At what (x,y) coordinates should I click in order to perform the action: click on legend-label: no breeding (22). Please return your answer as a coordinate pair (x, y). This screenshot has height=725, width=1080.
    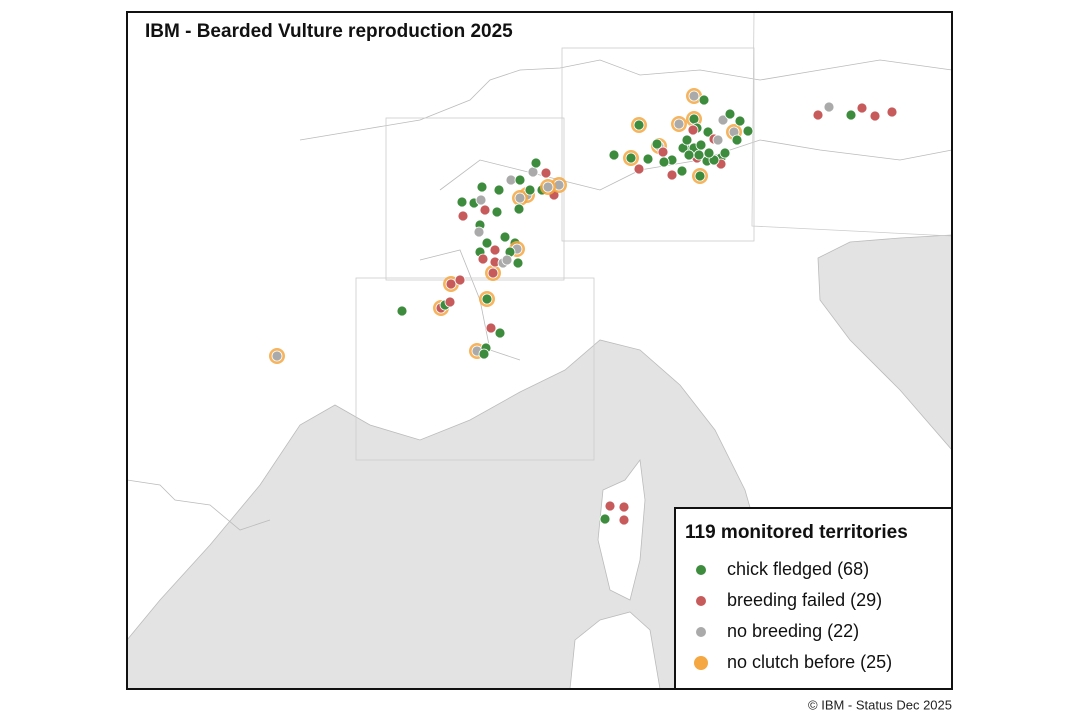
    Looking at the image, I should click on (793, 631).